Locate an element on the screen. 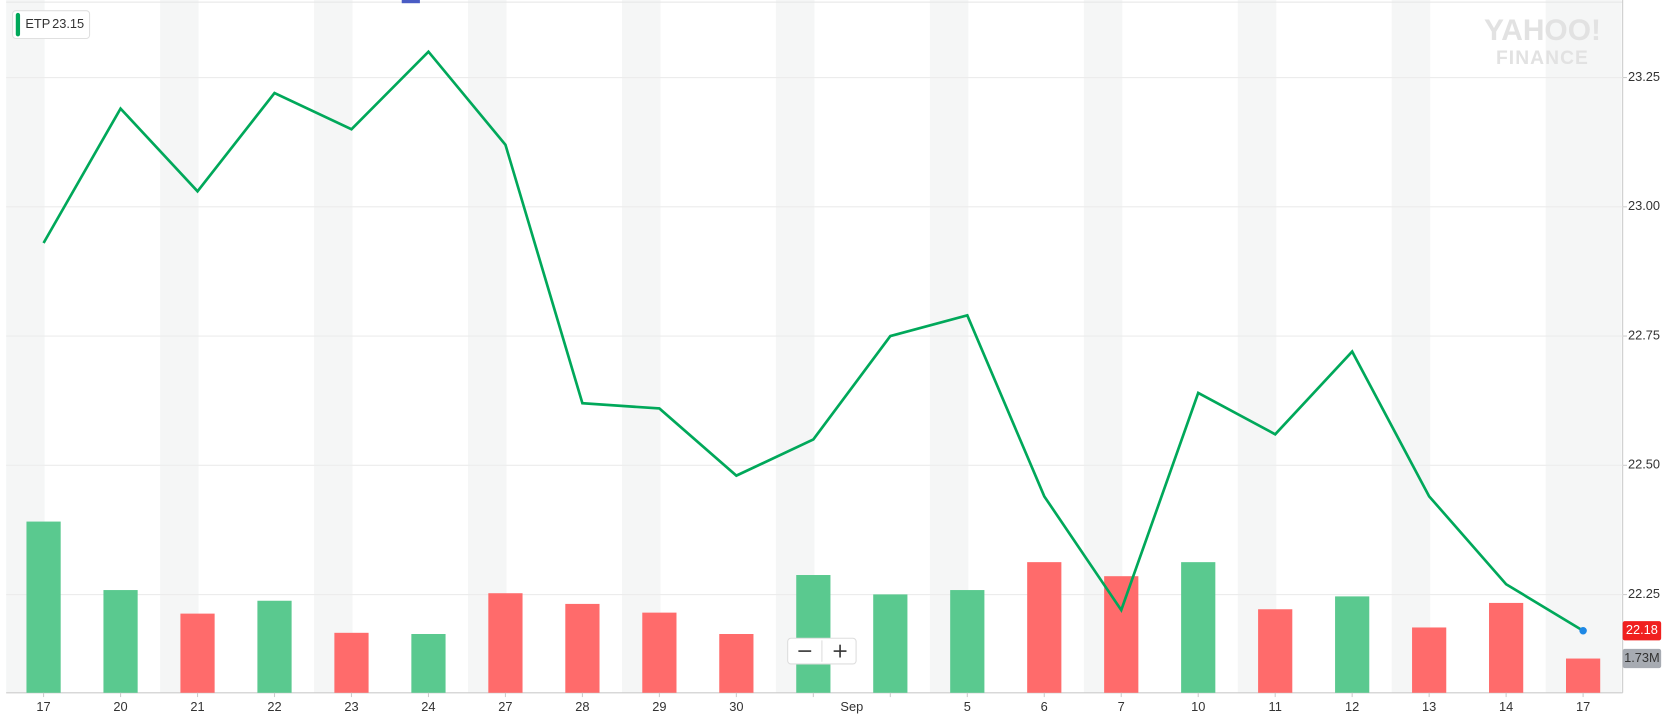 The width and height of the screenshot is (1678, 727). legend-swatch is located at coordinates (18, 24).